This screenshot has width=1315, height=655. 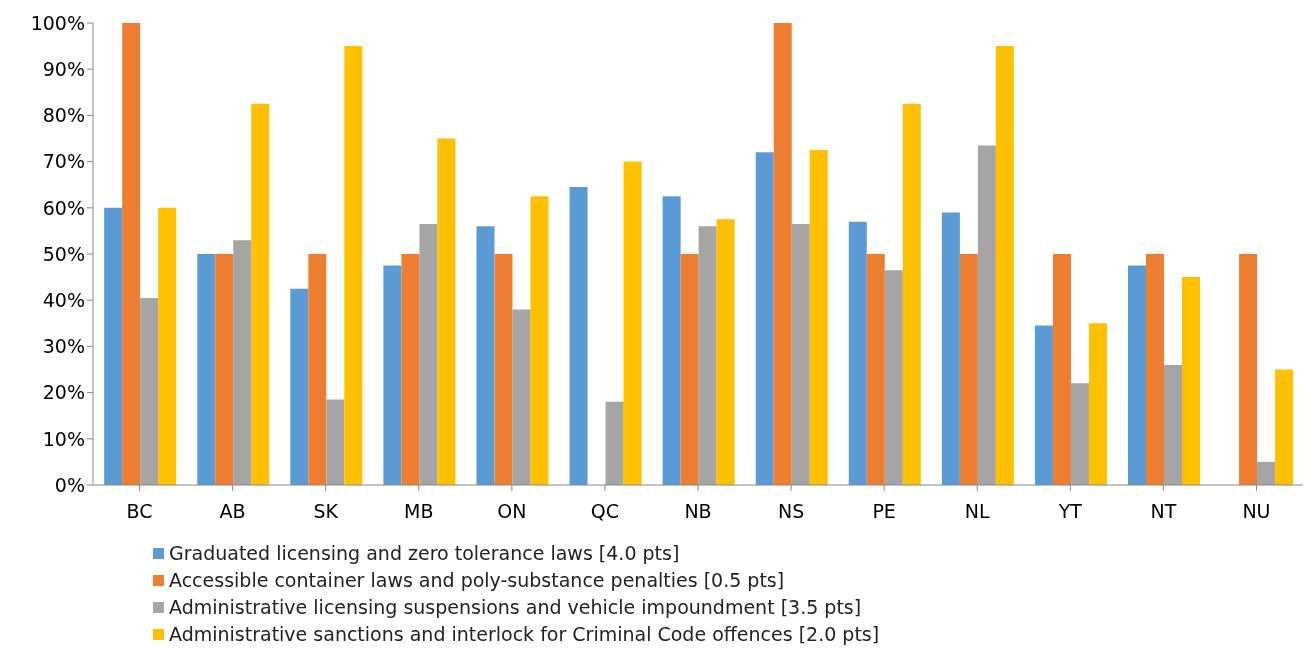 I want to click on y-tick-label: 90%, so click(x=63, y=68).